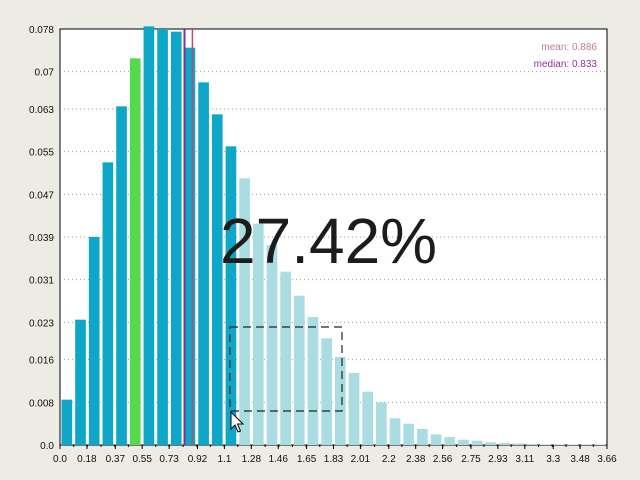 Image resolution: width=640 pixels, height=480 pixels. Describe the element at coordinates (87, 459) in the screenshot. I see `x-tick-label: 0.18` at that location.